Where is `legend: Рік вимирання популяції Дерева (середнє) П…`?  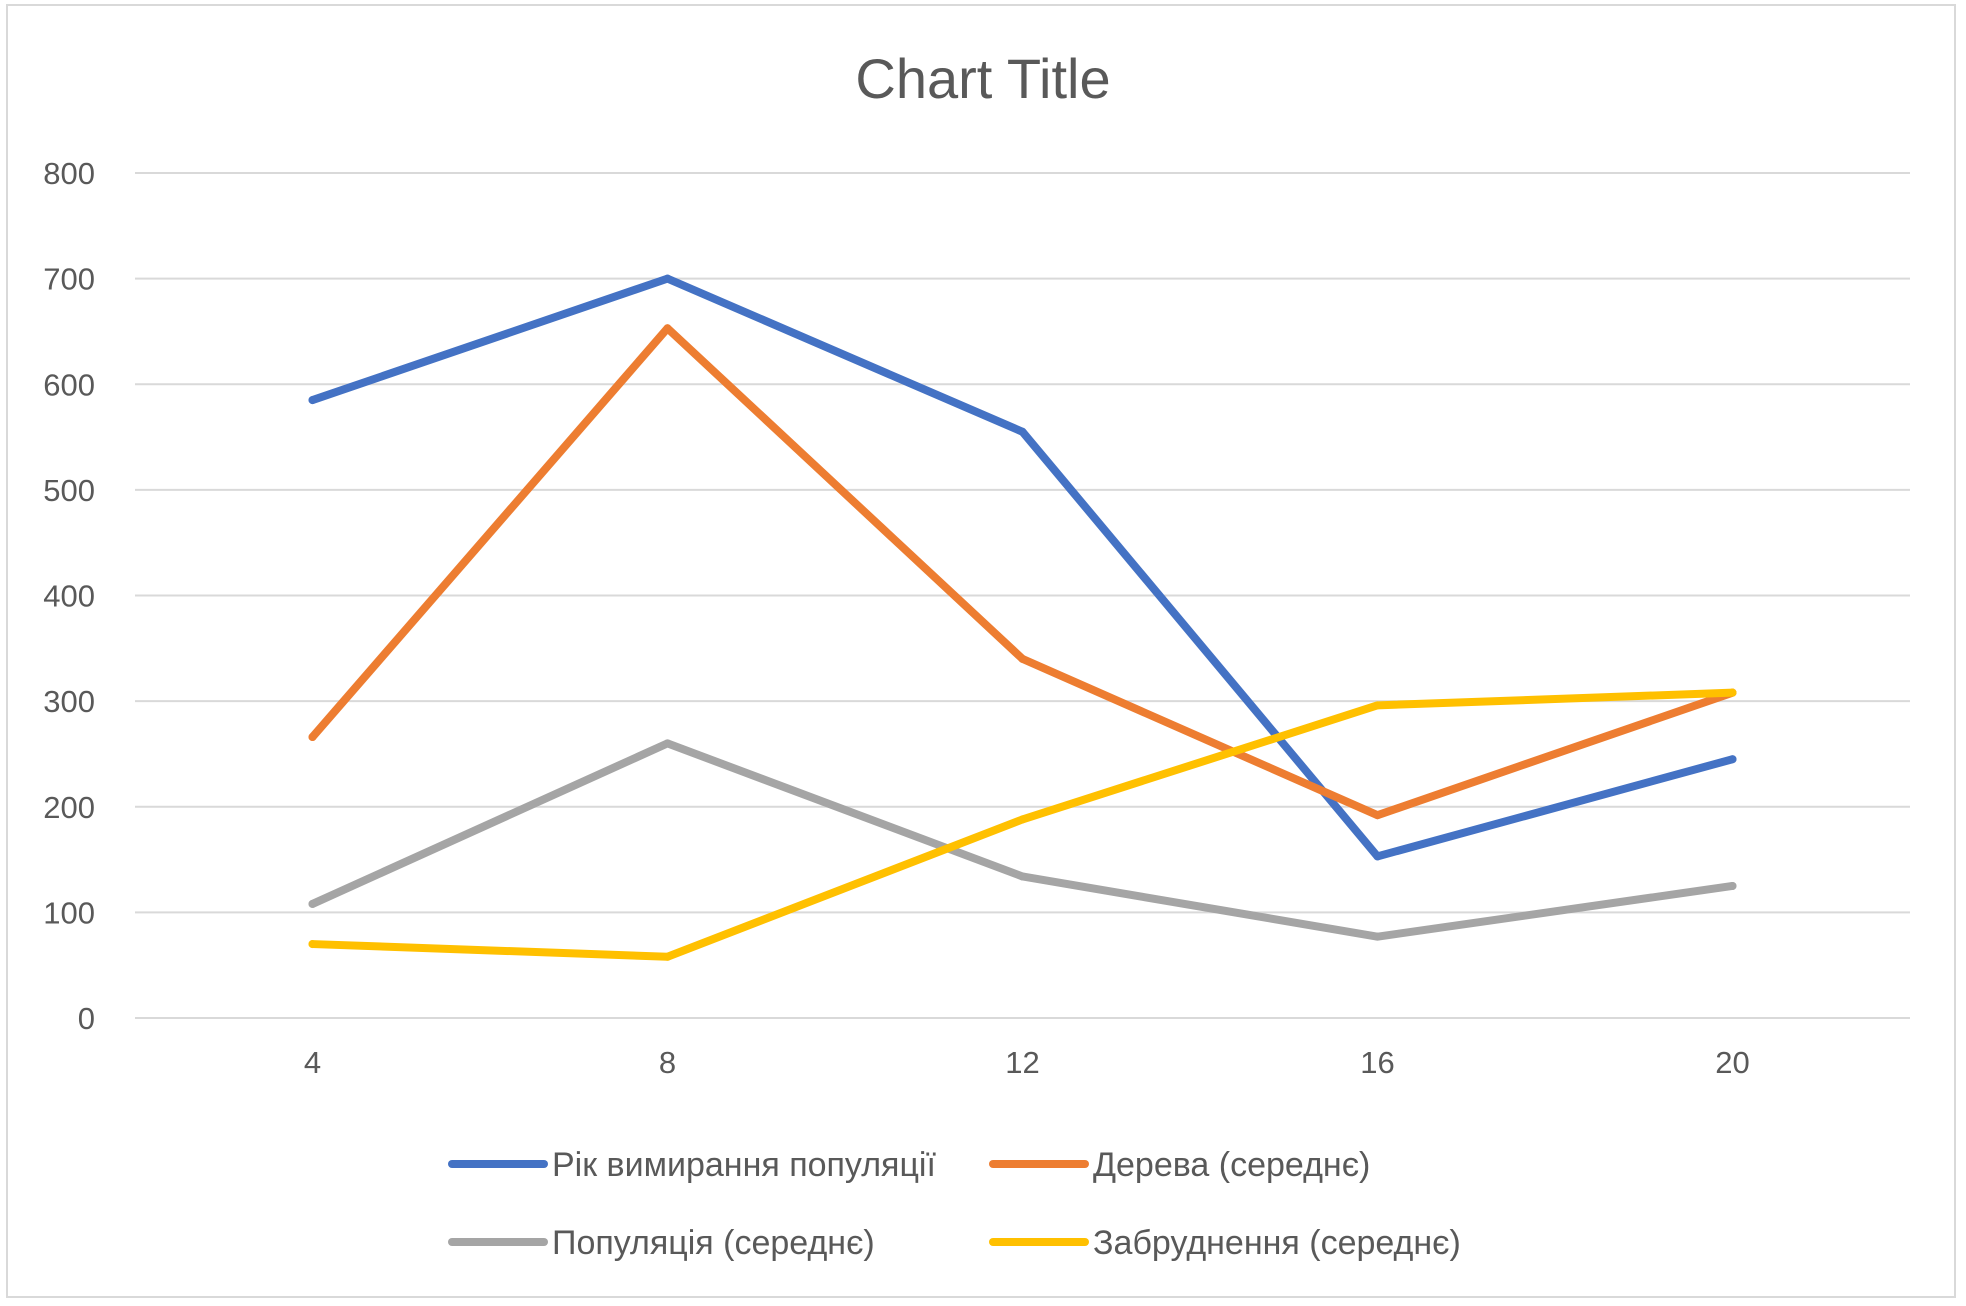
legend: Рік вимирання популяції Дерева (середнє) П… is located at coordinates (954, 1204).